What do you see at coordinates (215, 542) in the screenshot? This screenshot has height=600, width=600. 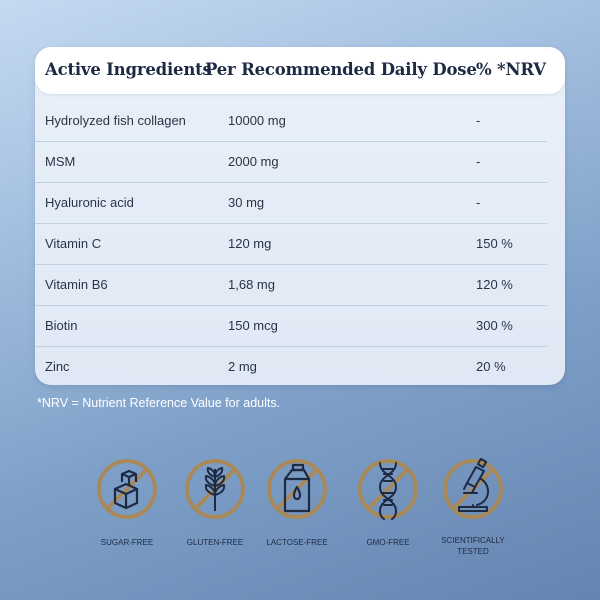 I see `badge-label: GLUTEN-FREE` at bounding box center [215, 542].